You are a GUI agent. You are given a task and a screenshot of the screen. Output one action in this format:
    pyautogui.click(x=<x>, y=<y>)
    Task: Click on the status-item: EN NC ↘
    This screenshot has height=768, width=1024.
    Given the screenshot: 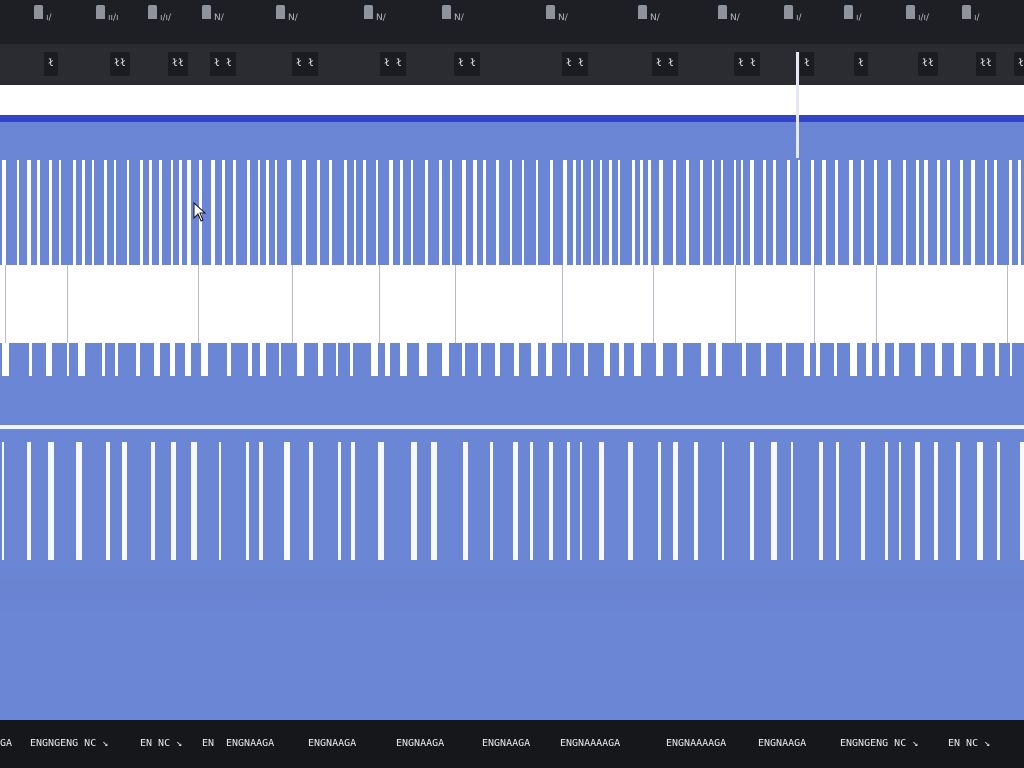 What is the action you would take?
    pyautogui.click(x=969, y=743)
    